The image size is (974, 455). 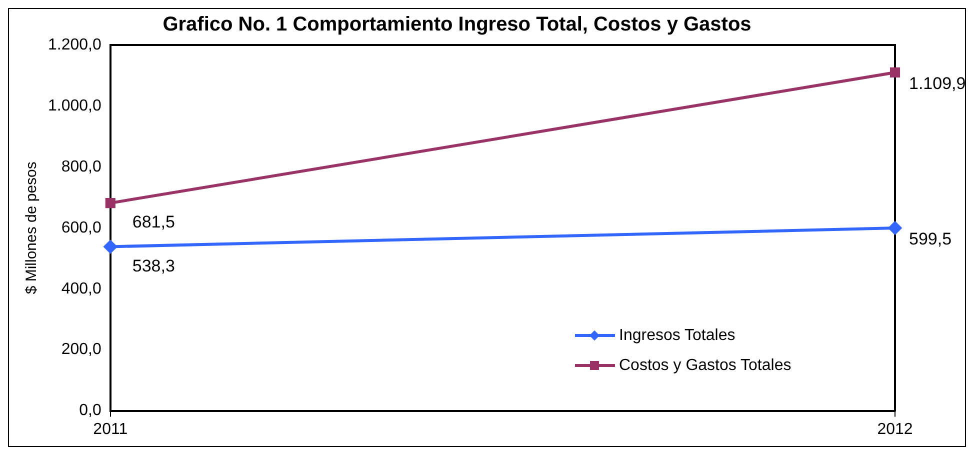 I want to click on y-tick-label: 200,0, so click(x=81, y=349).